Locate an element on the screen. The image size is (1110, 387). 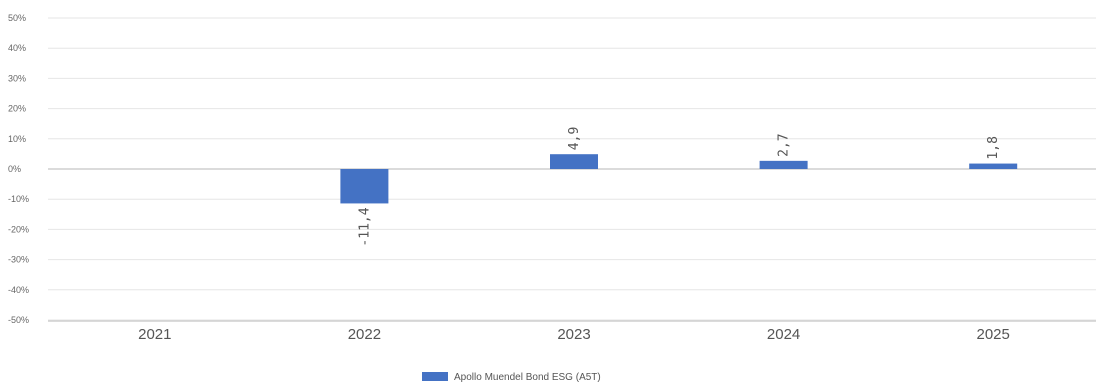
legend-swatch is located at coordinates (435, 376).